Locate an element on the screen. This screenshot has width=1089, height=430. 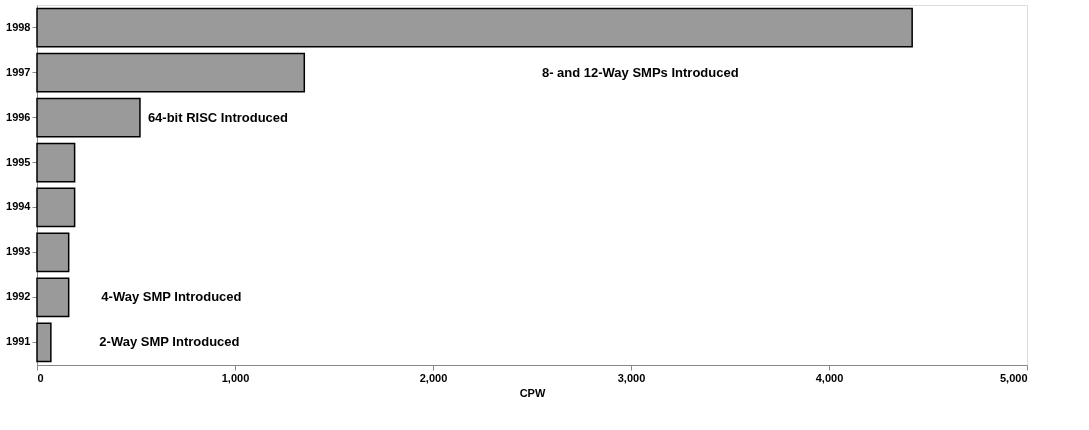
y-tick-label: 1995 is located at coordinates (18, 161).